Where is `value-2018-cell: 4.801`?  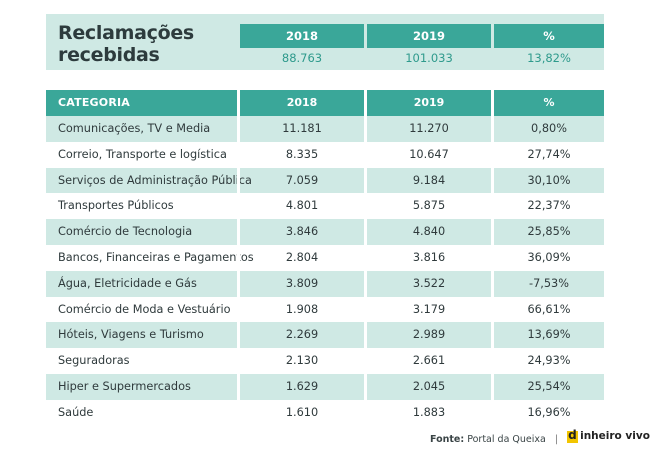
value-2018-cell: 4.801 is located at coordinates (302, 206).